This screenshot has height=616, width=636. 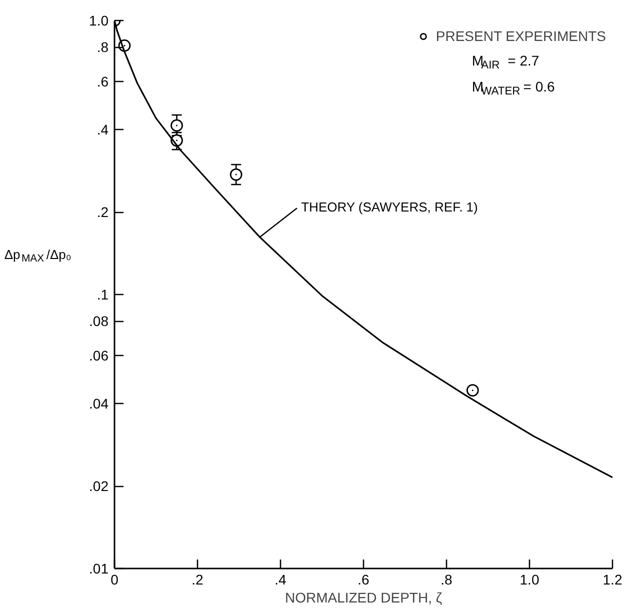 What do you see at coordinates (446, 580) in the screenshot?
I see `x-tick-label: .8` at bounding box center [446, 580].